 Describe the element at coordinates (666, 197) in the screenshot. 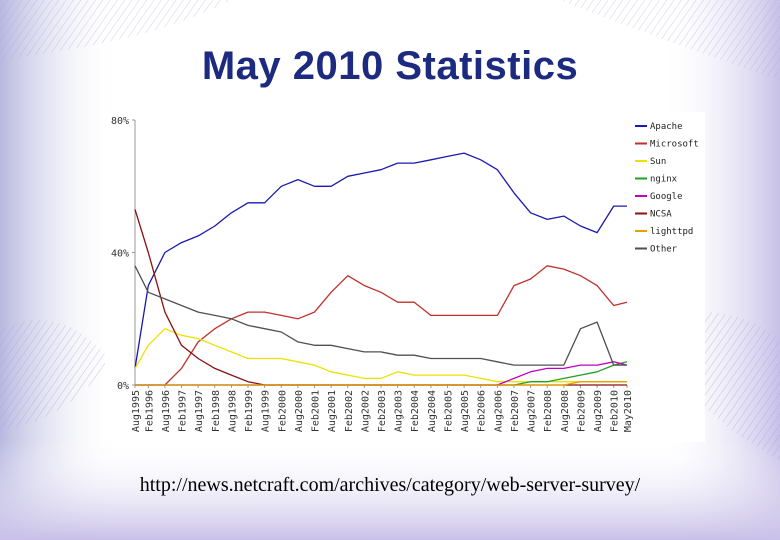

I see `legend-label-google: Google` at that location.